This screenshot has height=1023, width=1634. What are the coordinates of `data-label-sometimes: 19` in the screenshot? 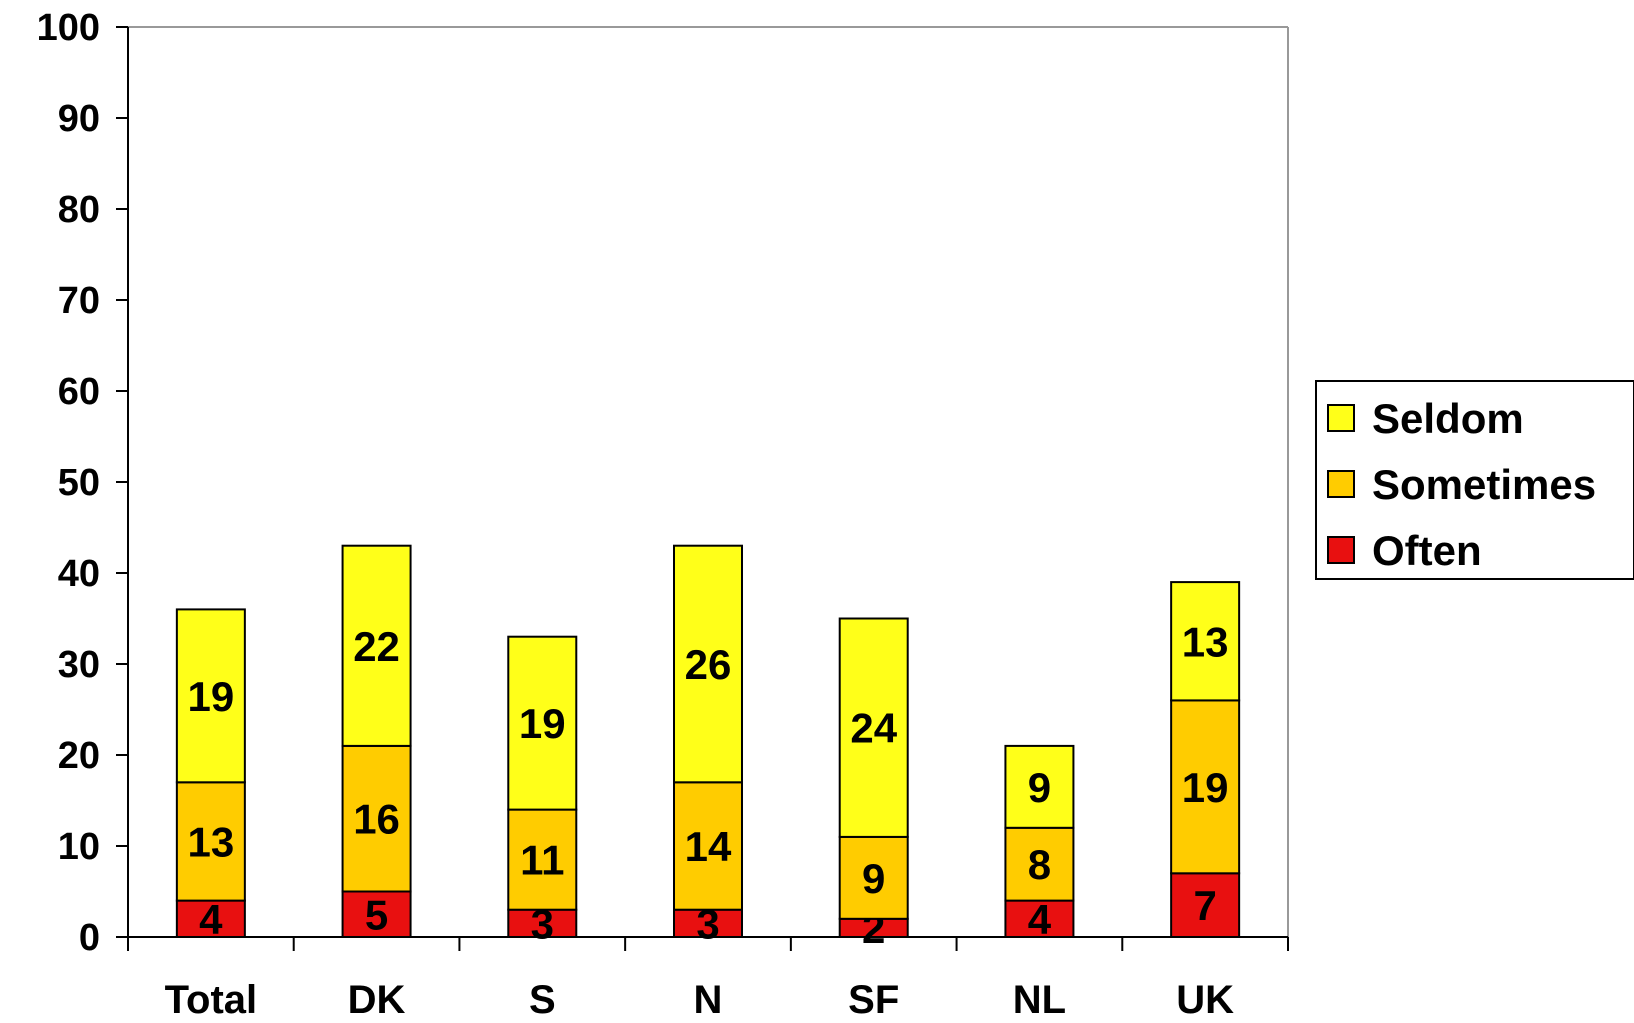 It's located at (1205, 787).